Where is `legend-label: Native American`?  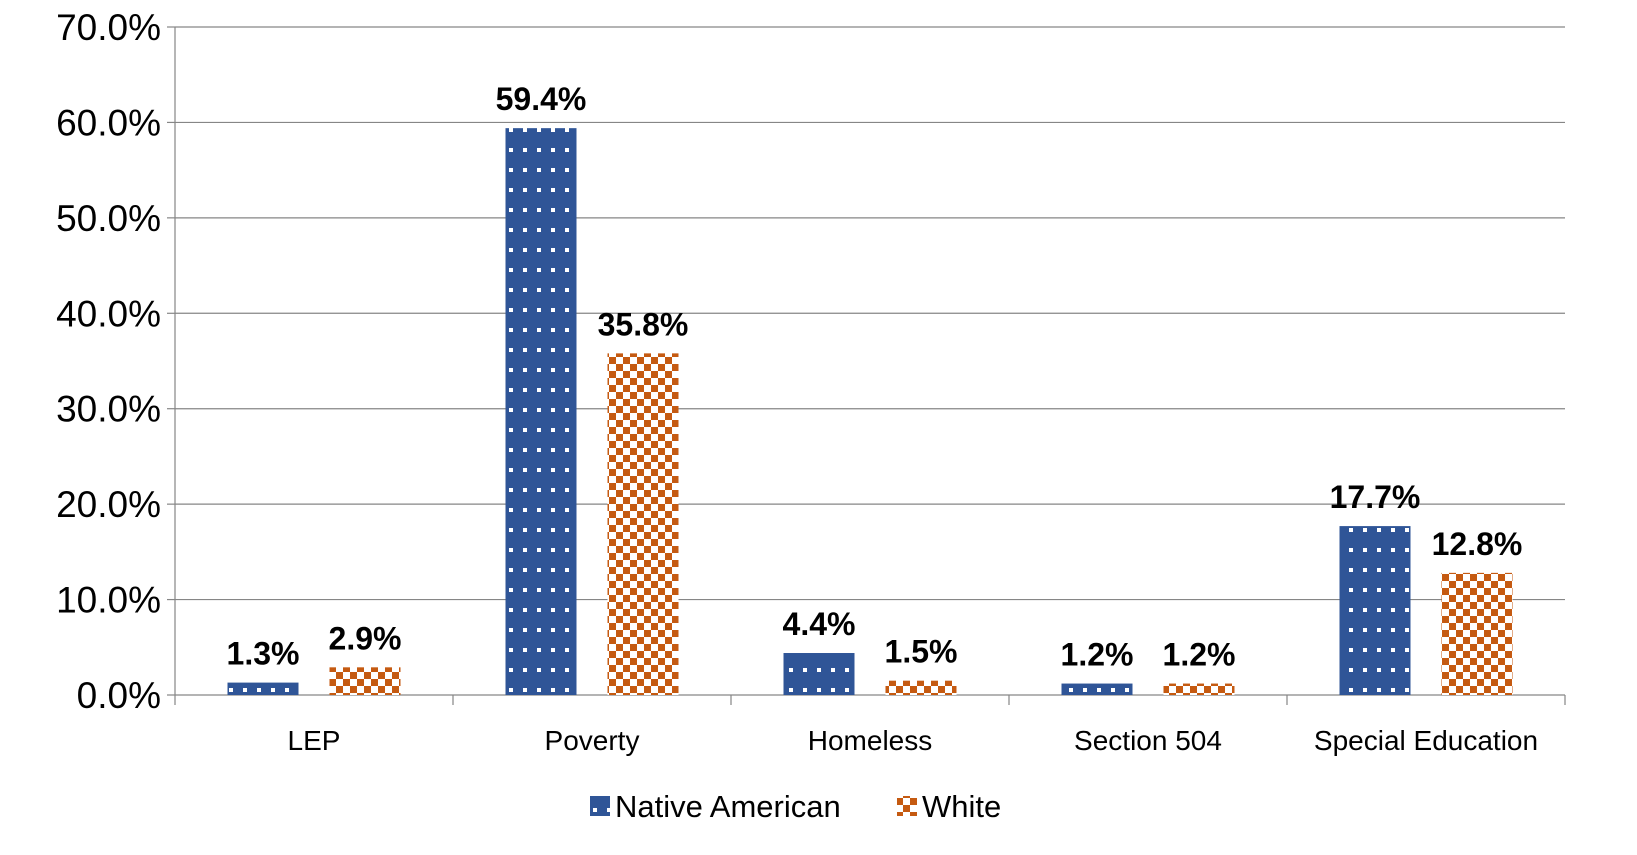 legend-label: Native American is located at coordinates (728, 806).